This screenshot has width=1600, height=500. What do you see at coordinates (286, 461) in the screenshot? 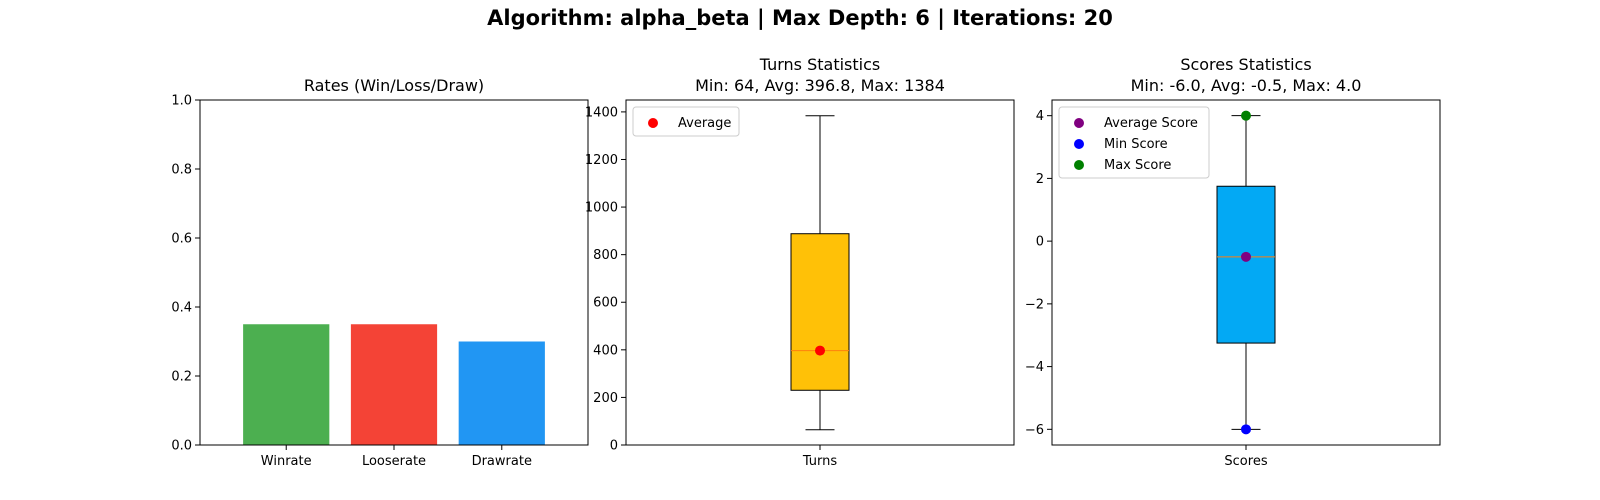
I see `rates-xtick-label: Winrate` at bounding box center [286, 461].